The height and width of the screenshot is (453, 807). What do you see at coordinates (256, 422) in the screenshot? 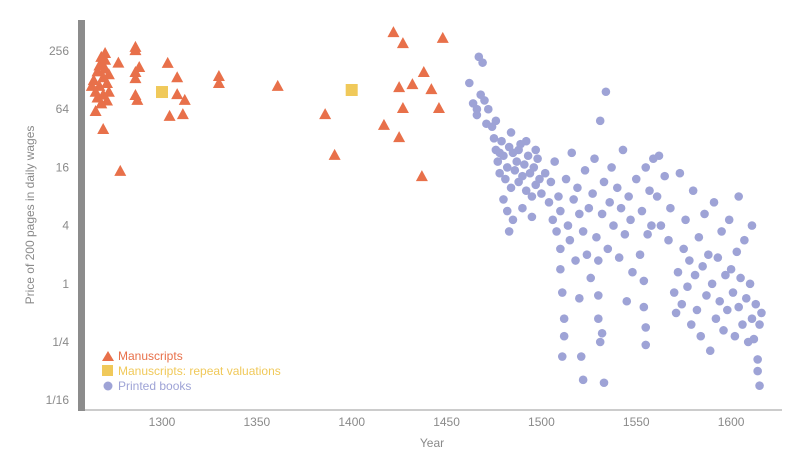
I see `x-tick-label: 1350` at bounding box center [256, 422].